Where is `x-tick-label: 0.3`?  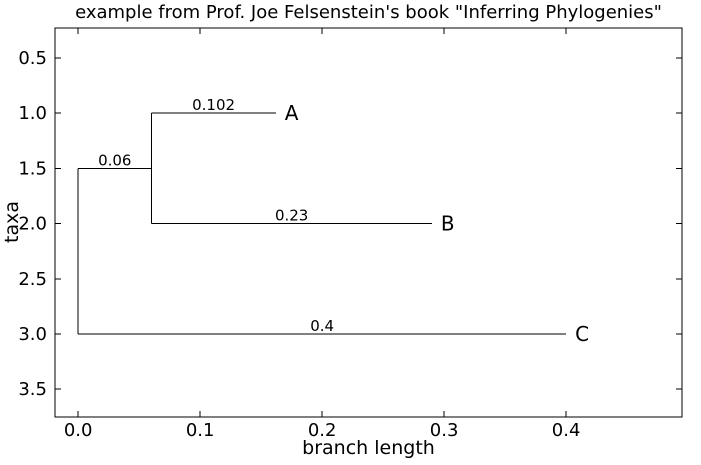
x-tick-label: 0.3 is located at coordinates (444, 430).